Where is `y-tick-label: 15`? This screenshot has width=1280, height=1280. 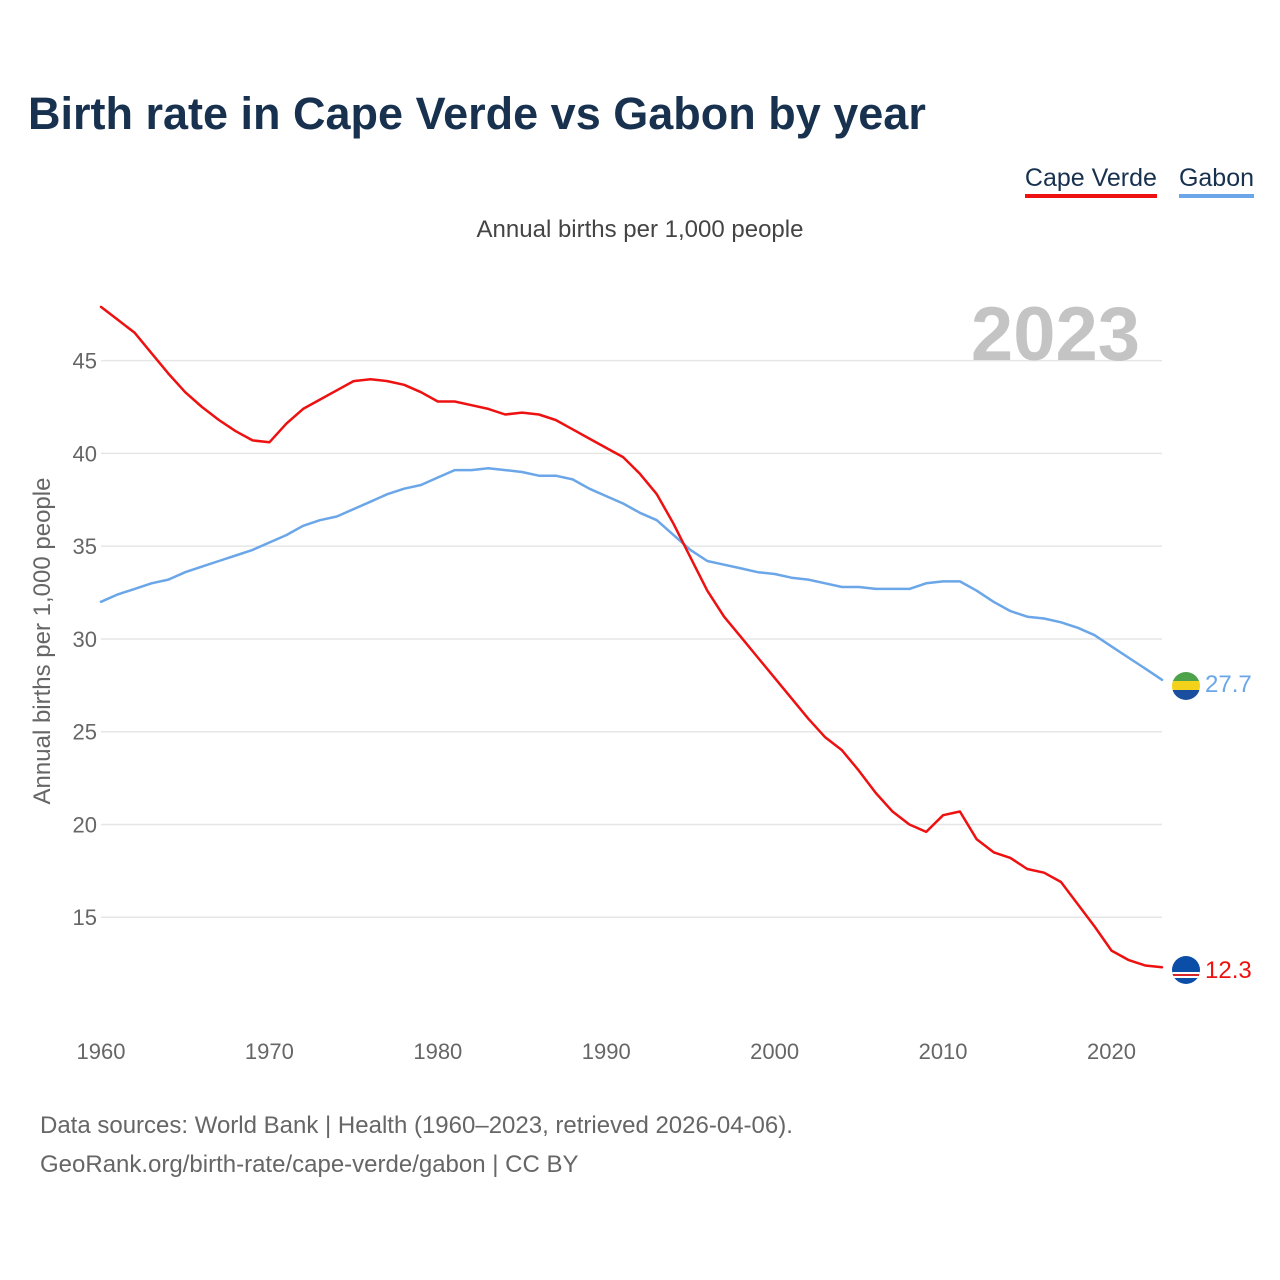
y-tick-label: 15 is located at coordinates (85, 917).